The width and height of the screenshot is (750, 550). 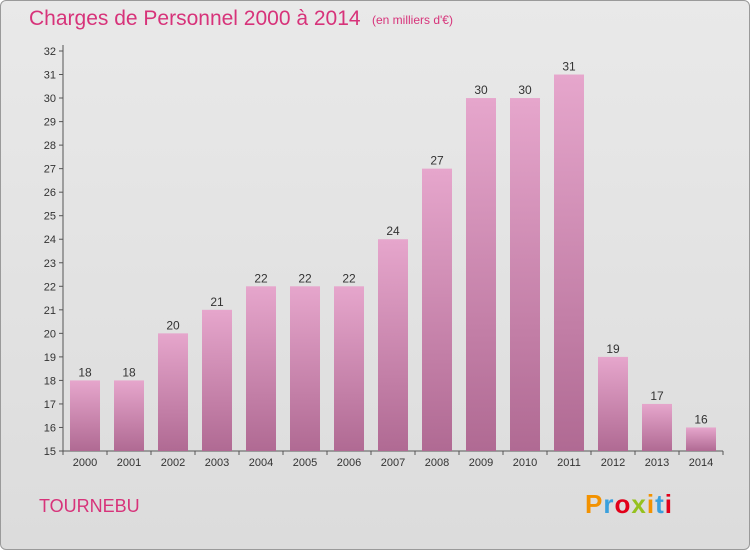 I want to click on logo-letter: r, so click(x=609, y=504).